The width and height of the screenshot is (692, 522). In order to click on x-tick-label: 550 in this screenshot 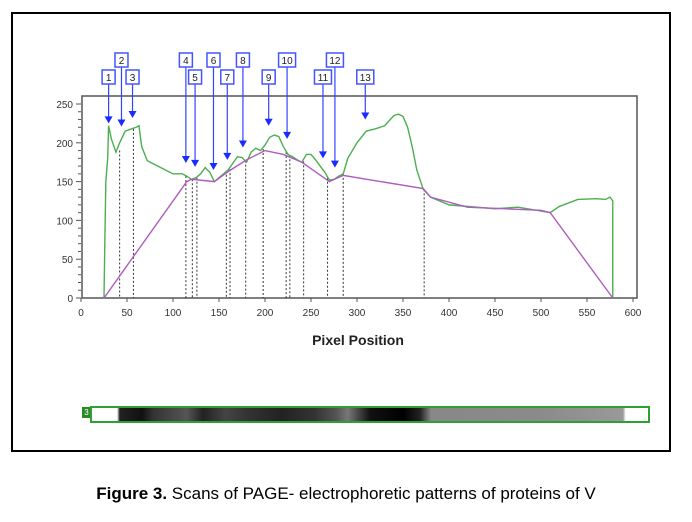, I will do `click(587, 313)`.